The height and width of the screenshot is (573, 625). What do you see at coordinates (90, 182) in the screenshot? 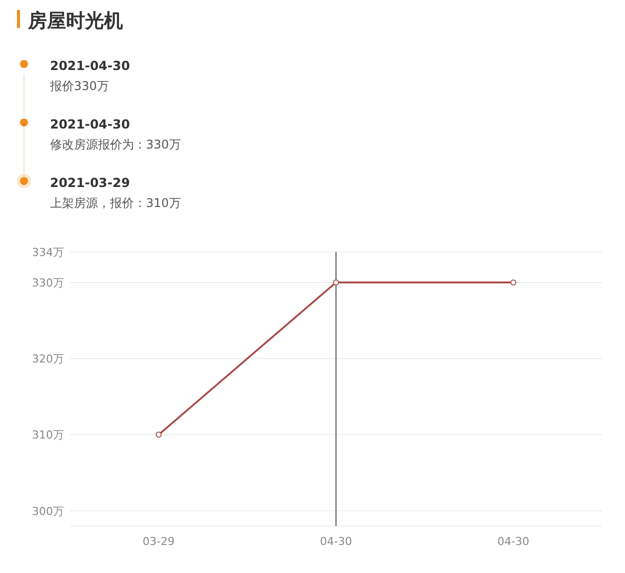
I see `text: 2021-03-29` at bounding box center [90, 182].